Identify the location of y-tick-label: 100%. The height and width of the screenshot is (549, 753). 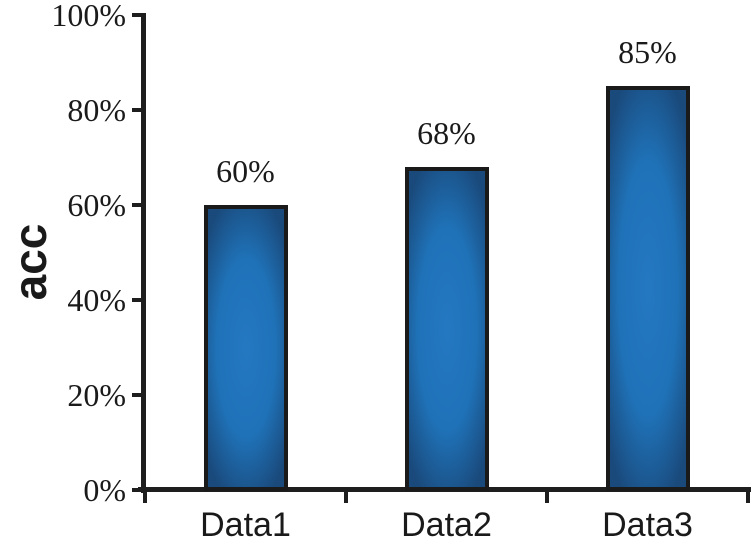
(88, 16).